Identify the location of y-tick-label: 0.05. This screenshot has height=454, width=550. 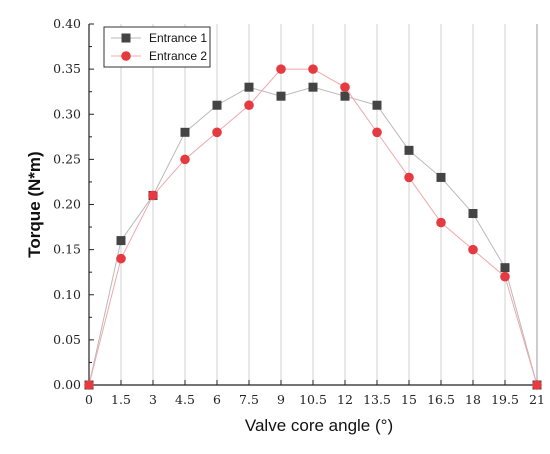
(67, 339).